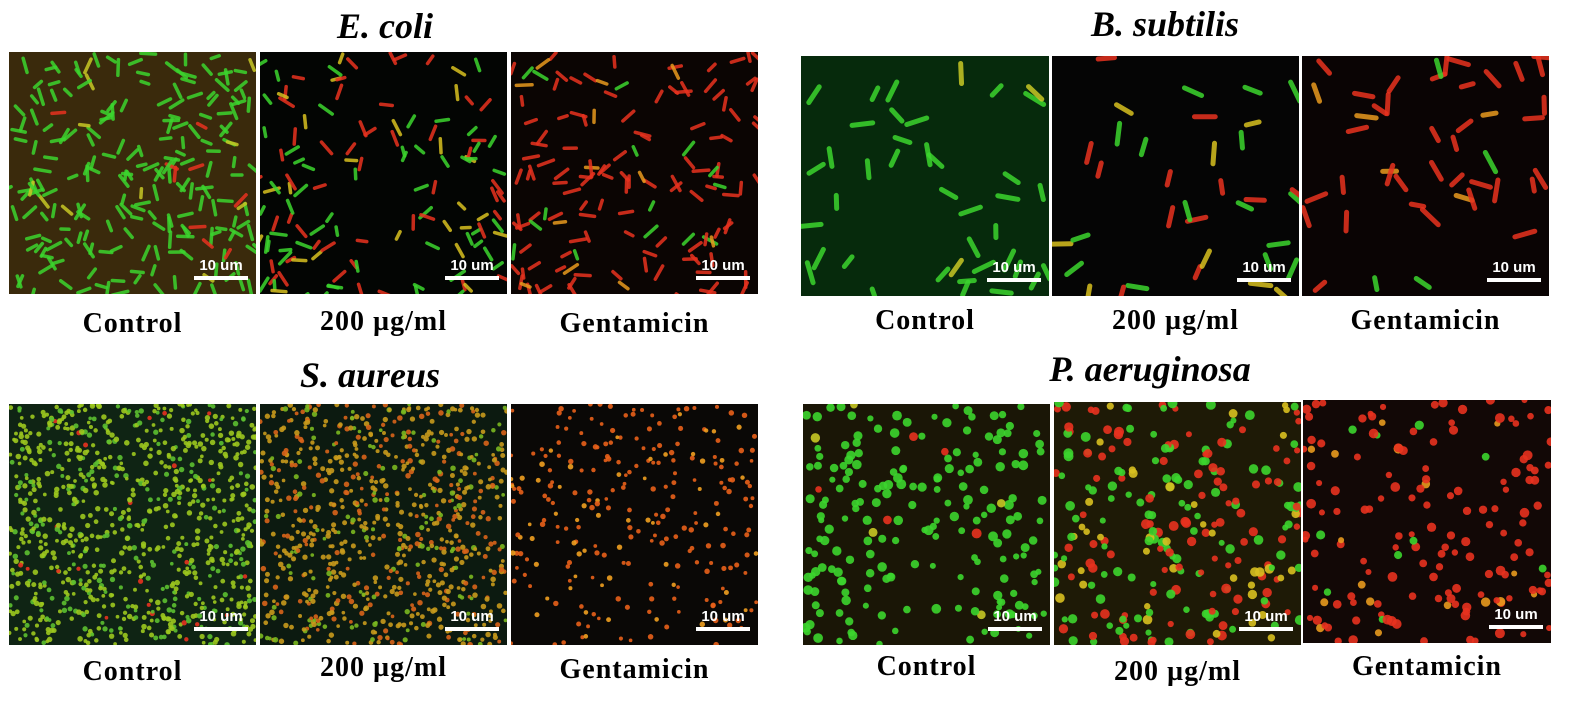 The height and width of the screenshot is (717, 1590). I want to click on caption-e-coli-gentamicin: Gentamicin, so click(634, 323).